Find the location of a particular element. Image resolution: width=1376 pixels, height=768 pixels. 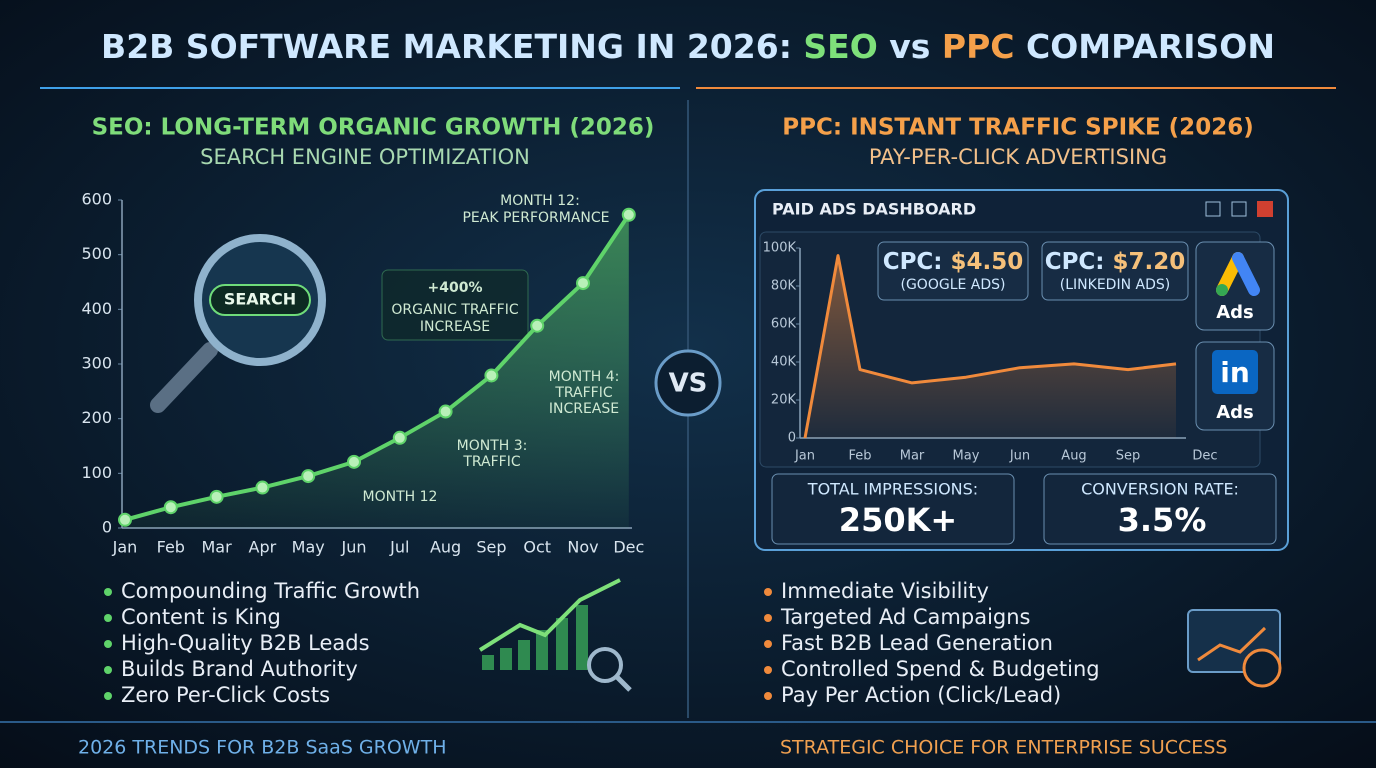

x-tick-label: May is located at coordinates (966, 456).